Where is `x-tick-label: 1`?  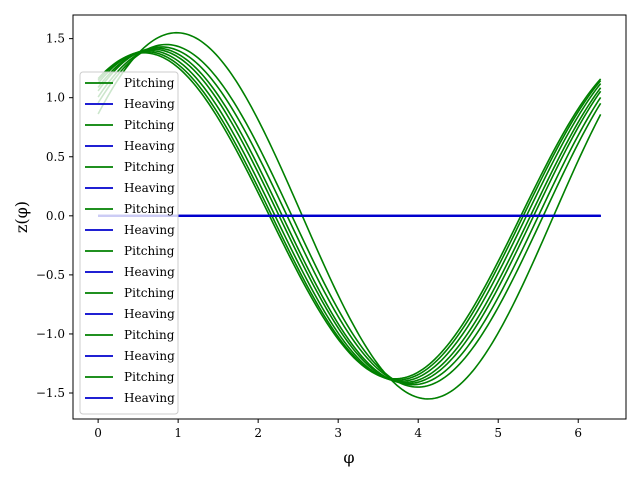
x-tick-label: 1 is located at coordinates (178, 433).